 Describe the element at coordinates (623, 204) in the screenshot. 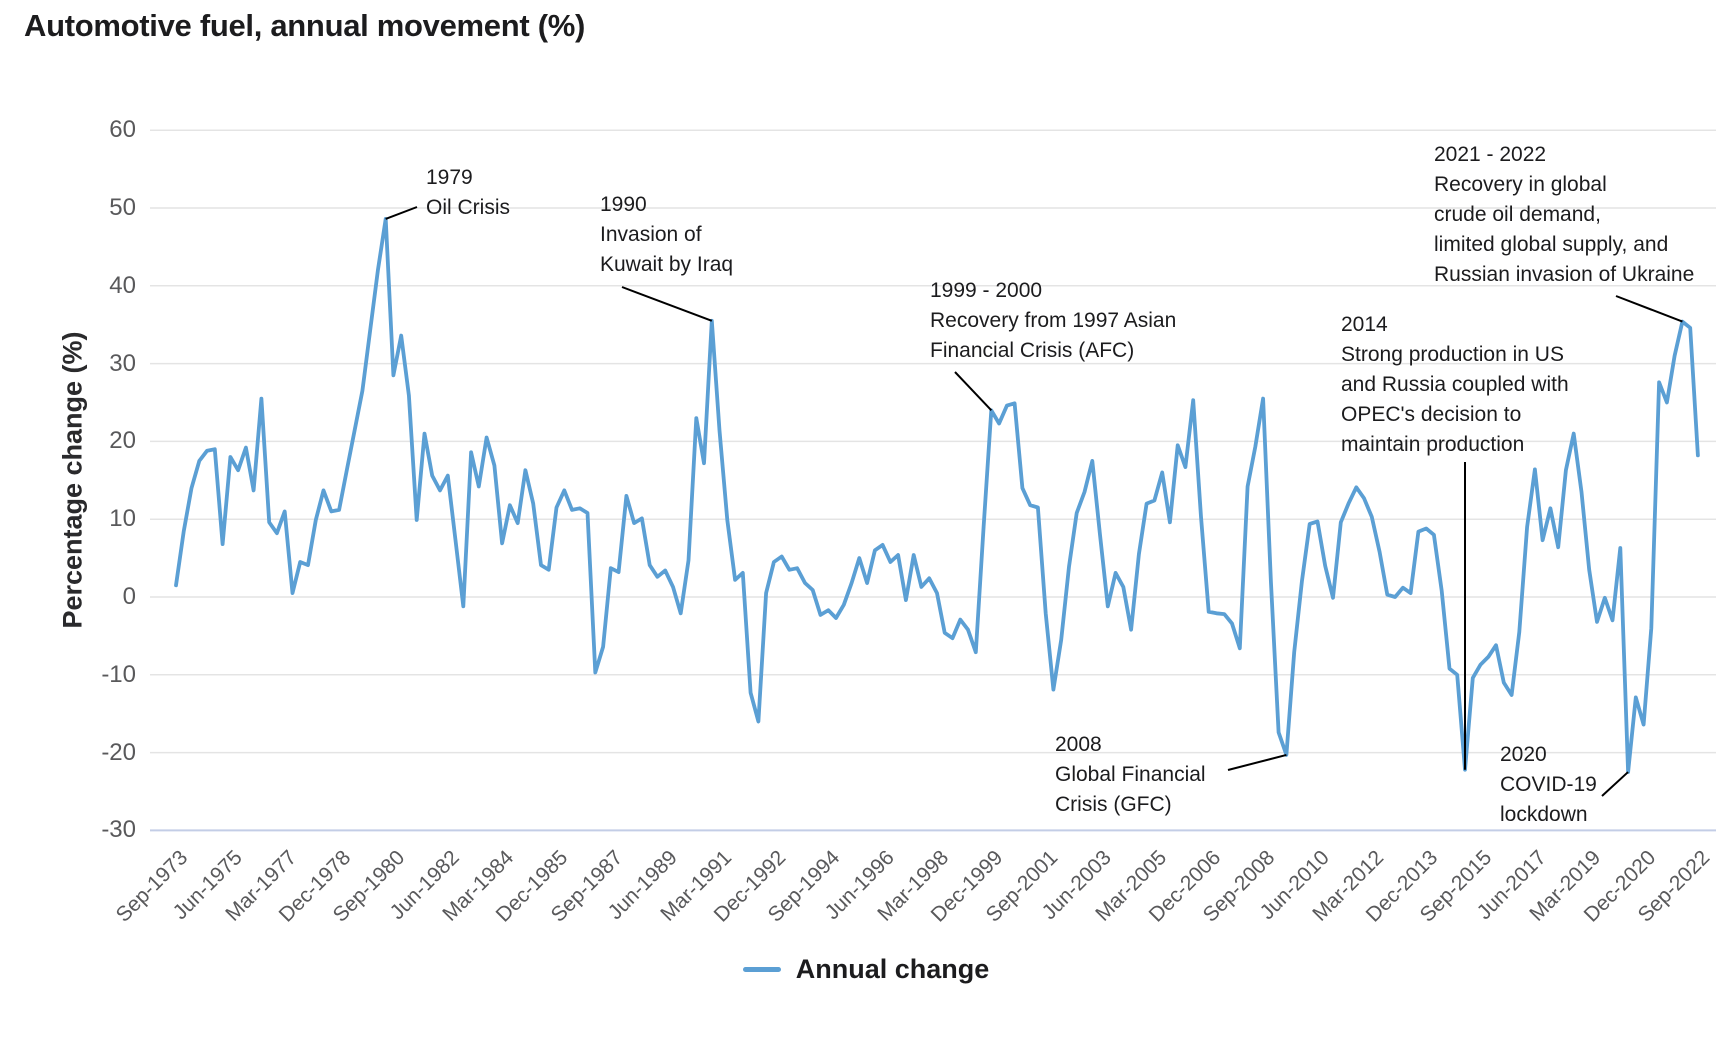

I see `annotation-line: 1990` at that location.